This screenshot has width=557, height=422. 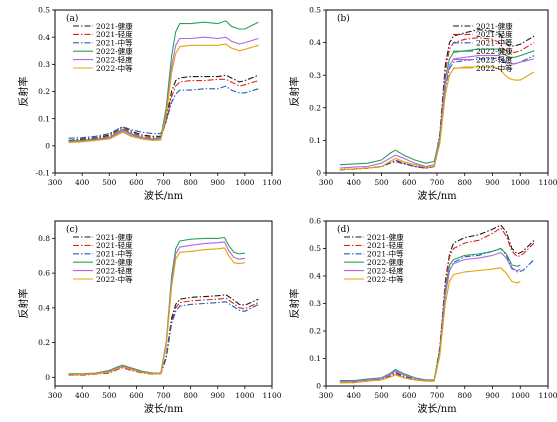 I want to click on y-tick-label: 0.3, so click(x=315, y=75).